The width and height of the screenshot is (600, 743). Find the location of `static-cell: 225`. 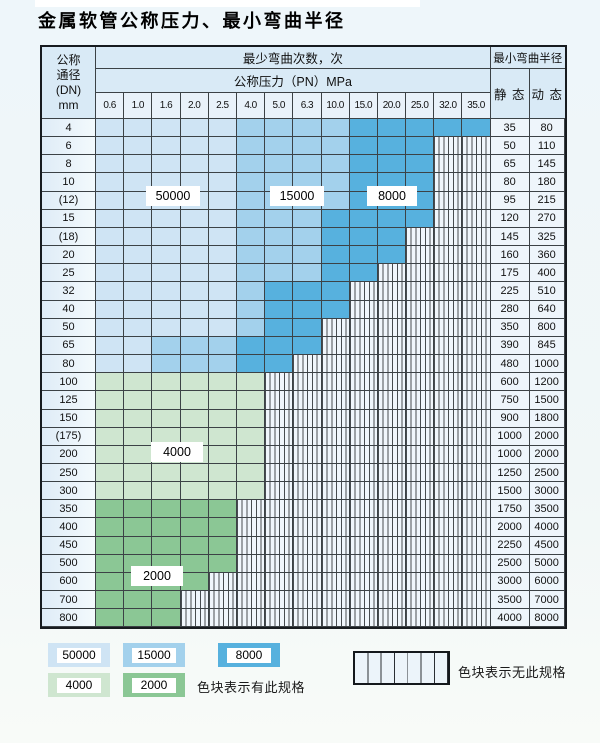

static-cell: 225 is located at coordinates (510, 291).